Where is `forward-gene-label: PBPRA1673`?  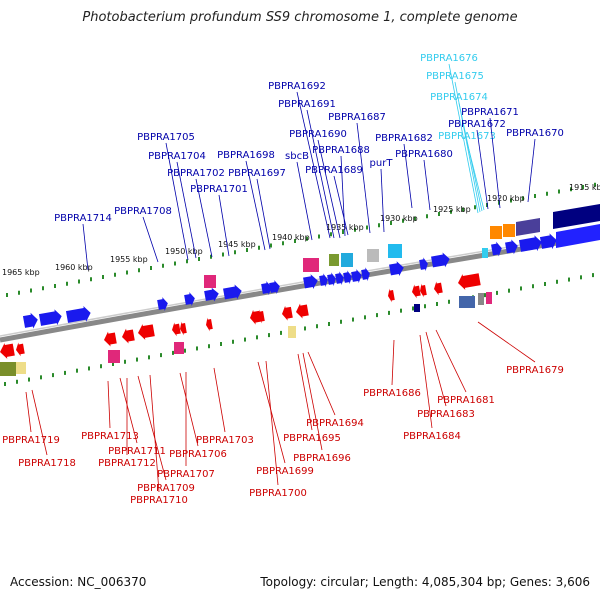 forward-gene-label: PBPRA1673 is located at coordinates (467, 136).